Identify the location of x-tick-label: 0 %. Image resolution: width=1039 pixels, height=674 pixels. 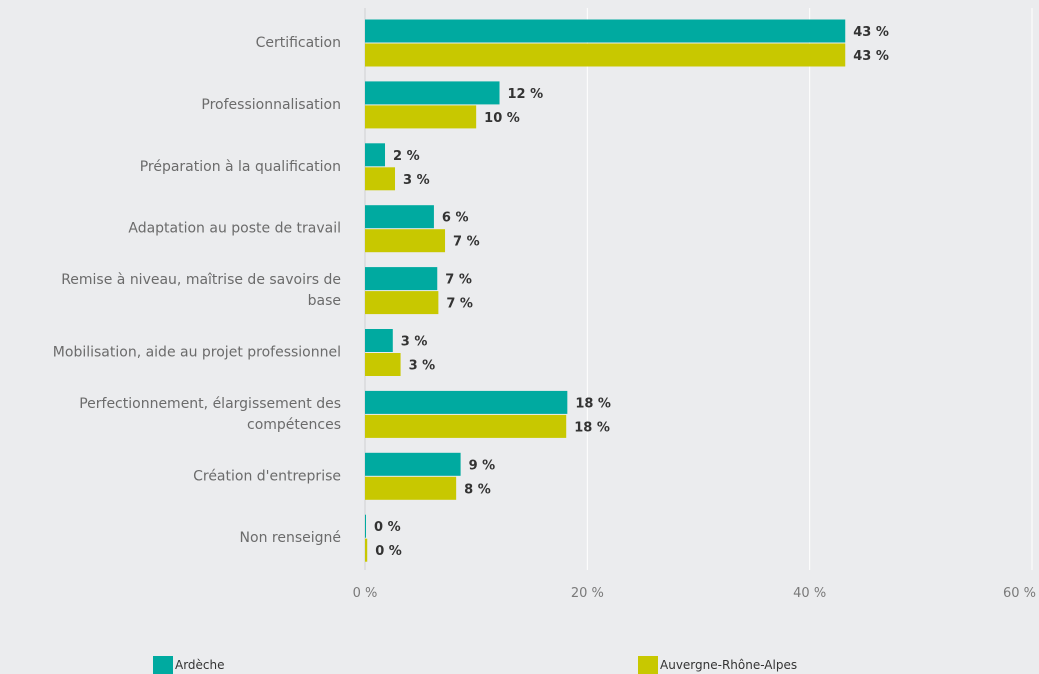
(365, 593).